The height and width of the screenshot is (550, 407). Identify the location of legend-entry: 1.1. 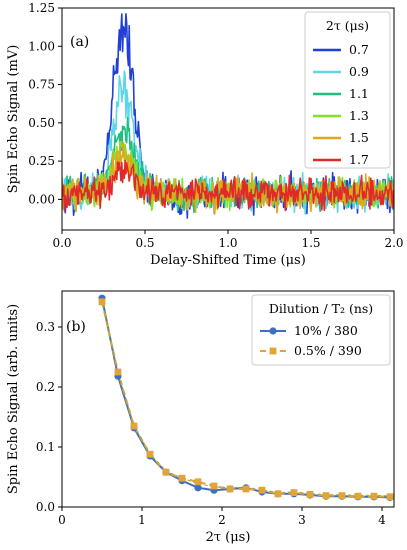
(359, 93).